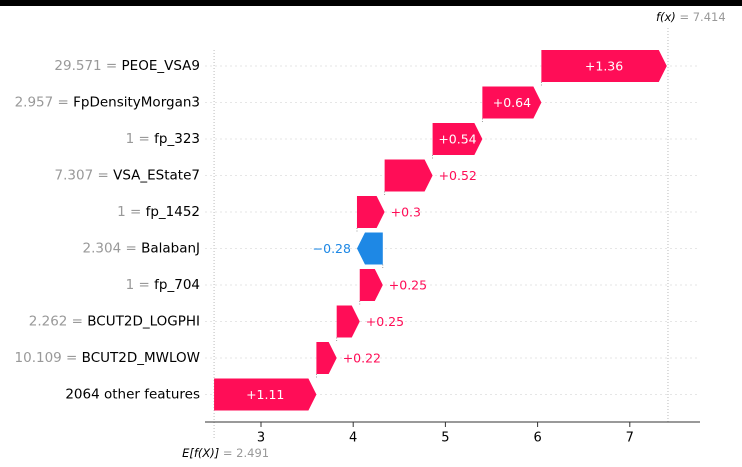  I want to click on bar-label: −0.28, so click(332, 248).